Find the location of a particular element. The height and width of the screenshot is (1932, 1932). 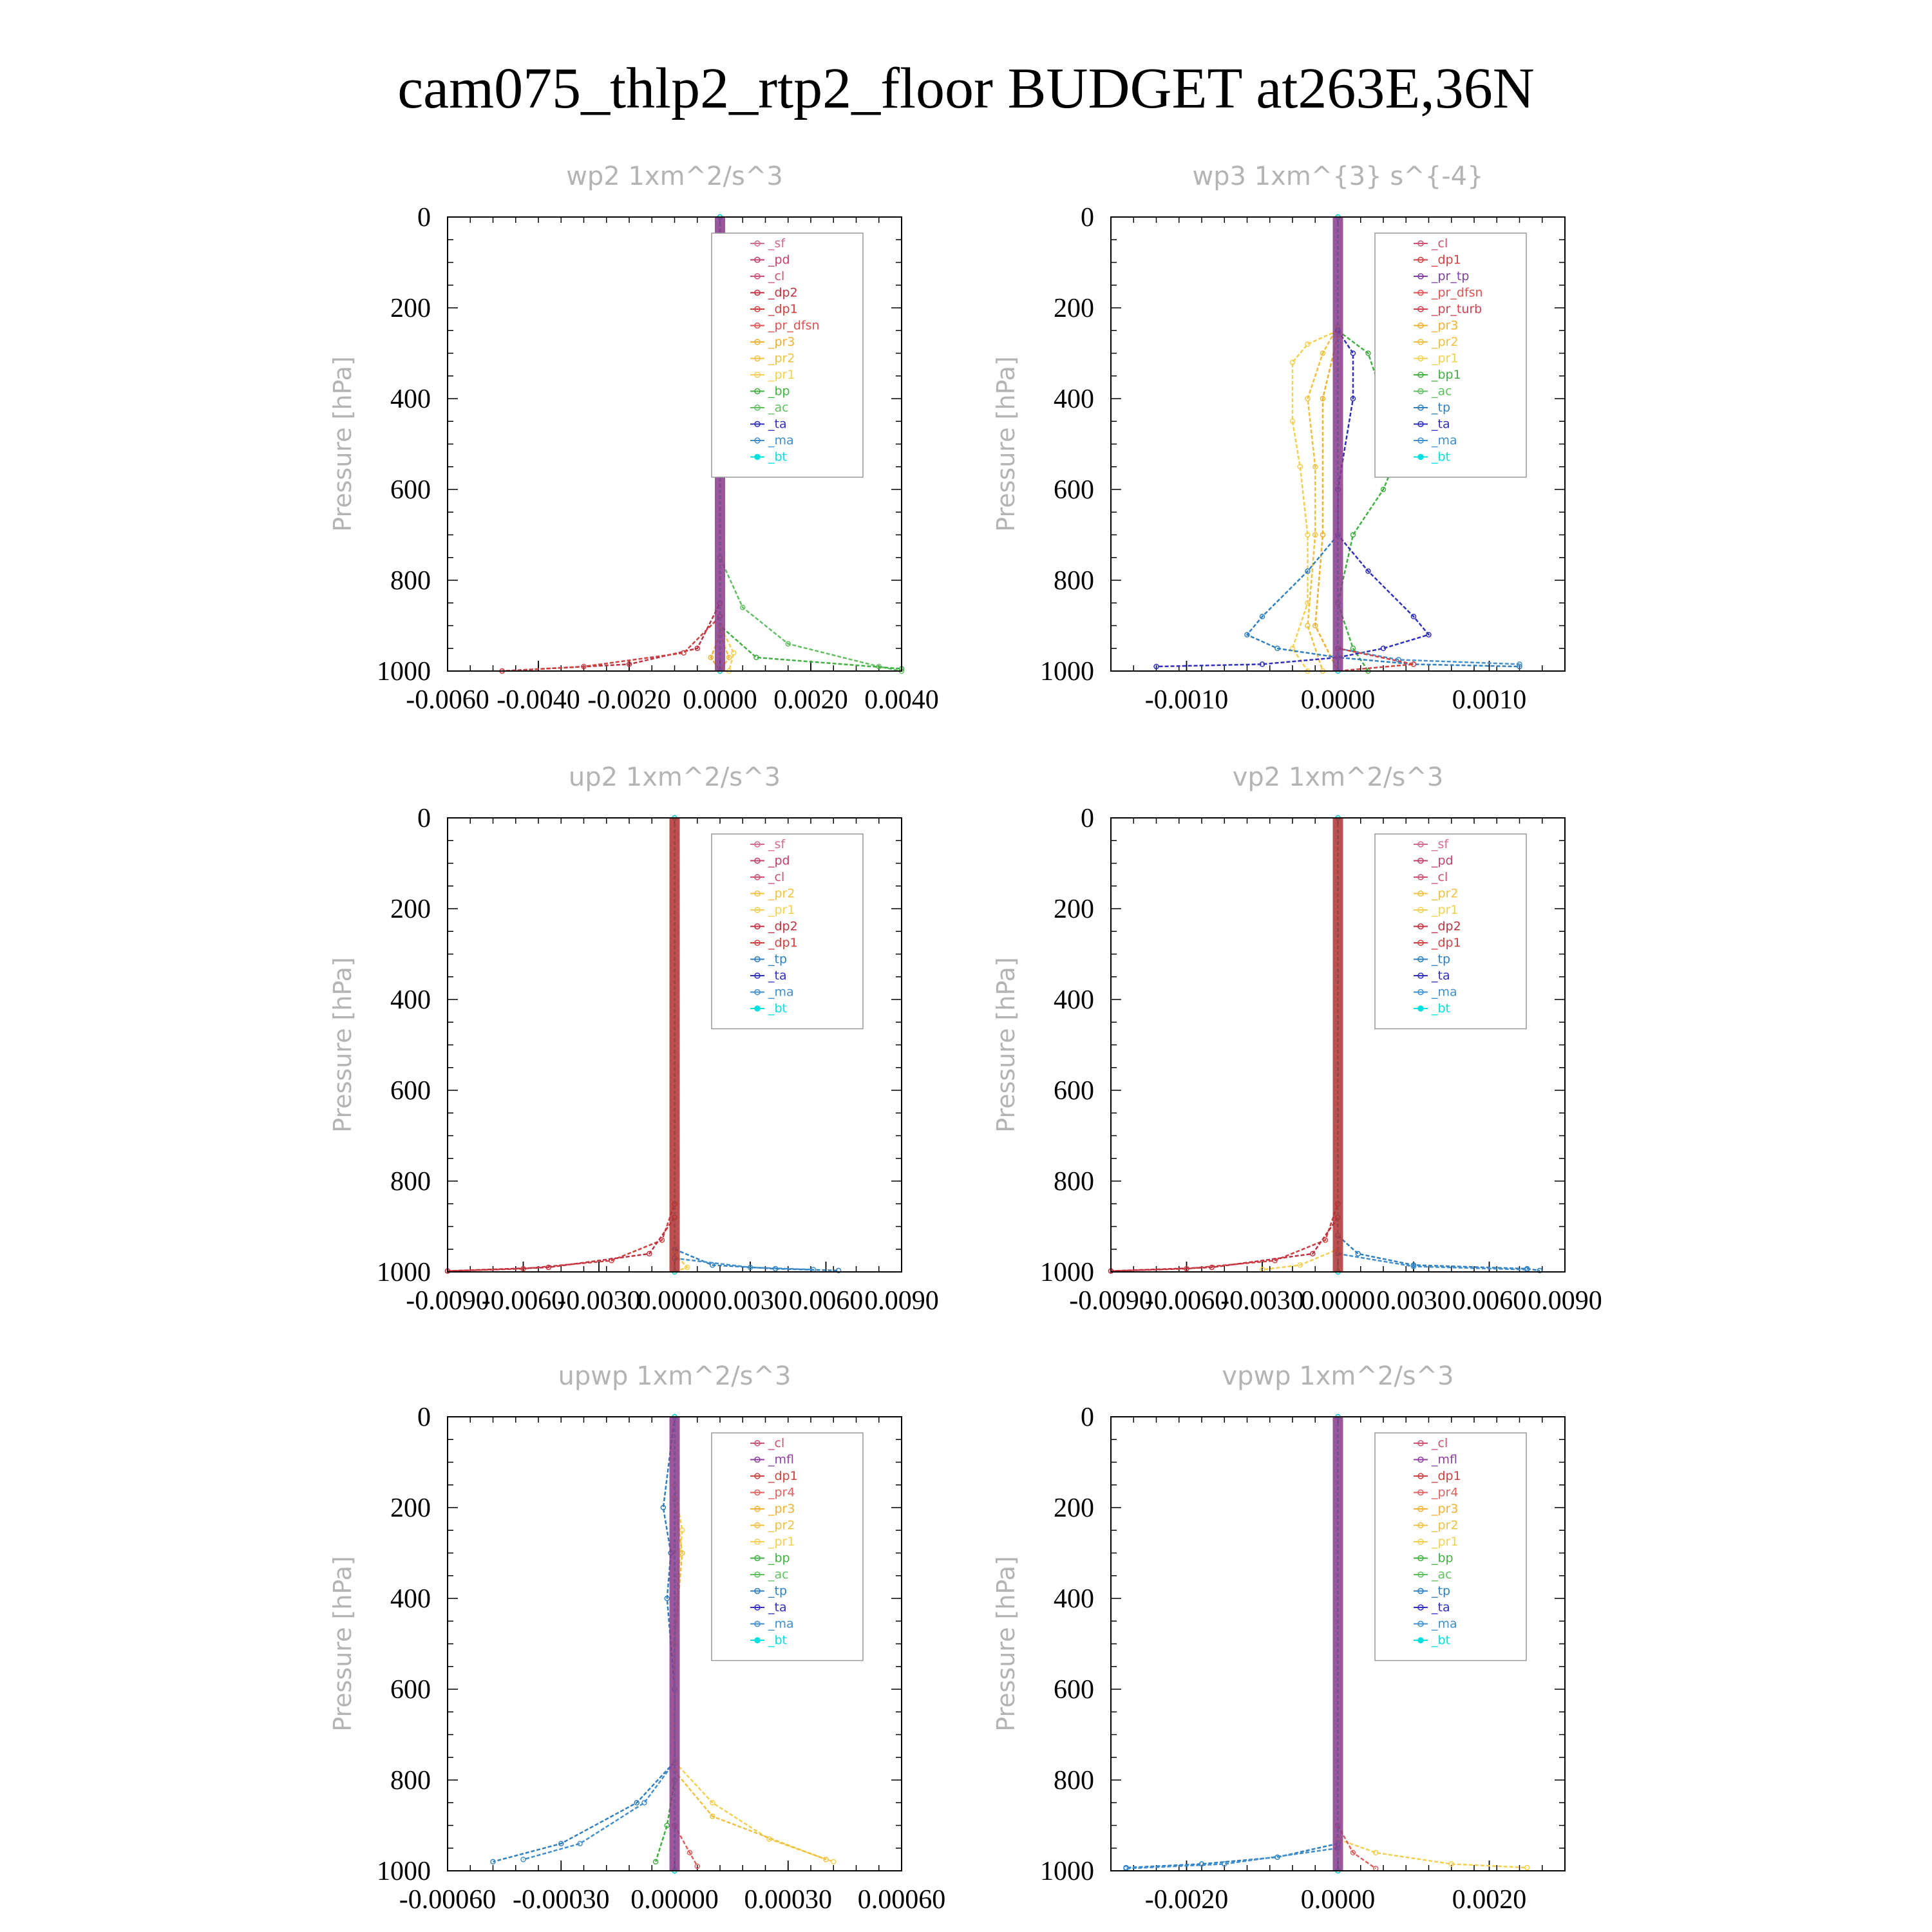

x-tick-label: 0.0010 is located at coordinates (1490, 700).